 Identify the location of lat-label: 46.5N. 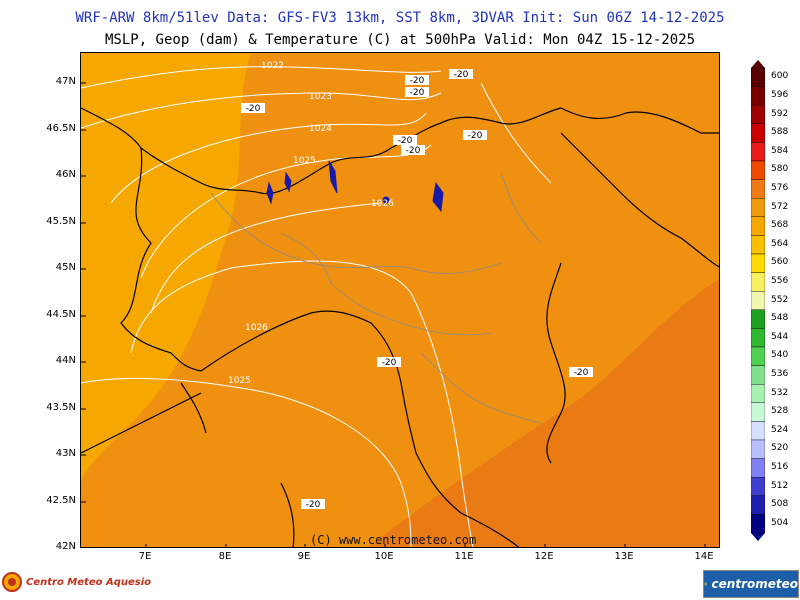
(61, 128).